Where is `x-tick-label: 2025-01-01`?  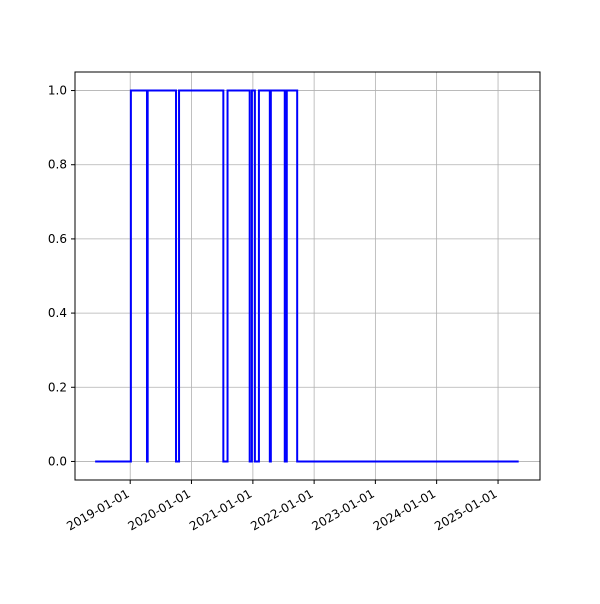 x-tick-label: 2025-01-01 is located at coordinates (465, 509).